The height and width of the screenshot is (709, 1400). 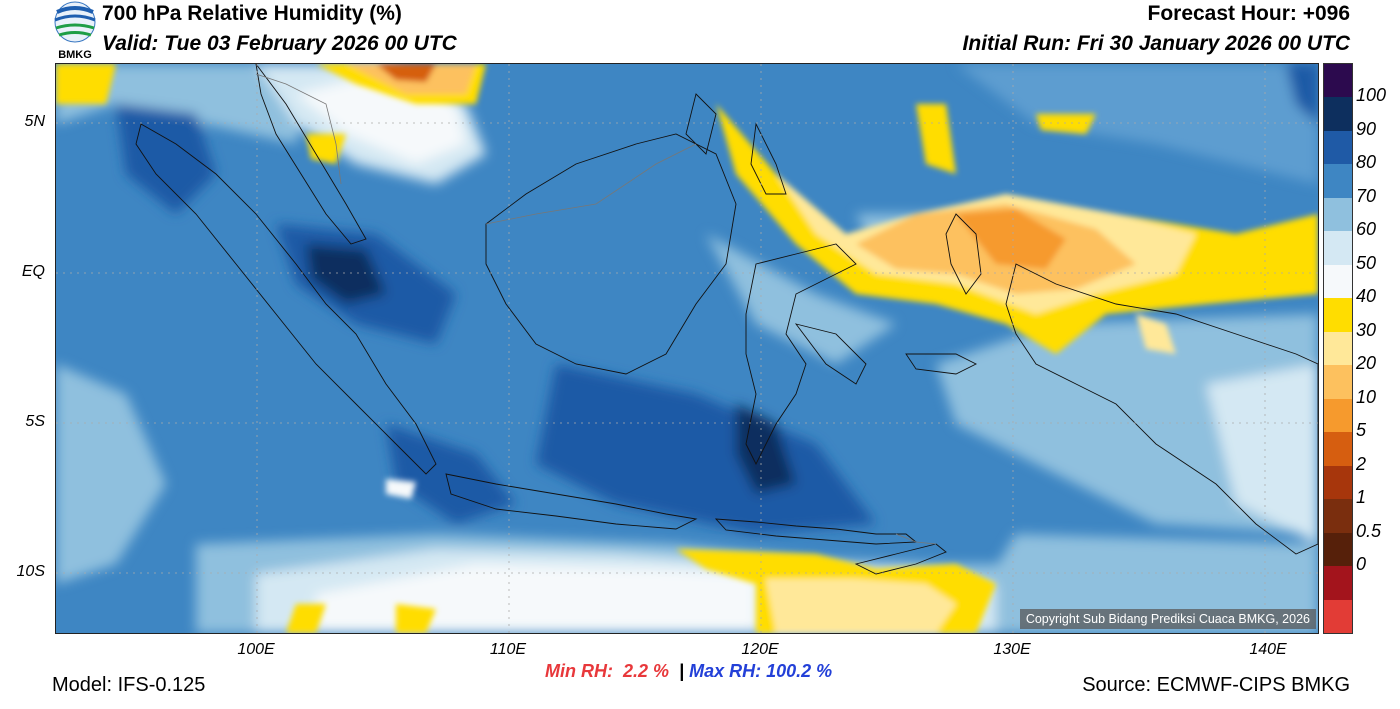 I want to click on rh-stats: Min RH: 2.2 % | Max RH: 100.2 %, so click(x=688, y=671).